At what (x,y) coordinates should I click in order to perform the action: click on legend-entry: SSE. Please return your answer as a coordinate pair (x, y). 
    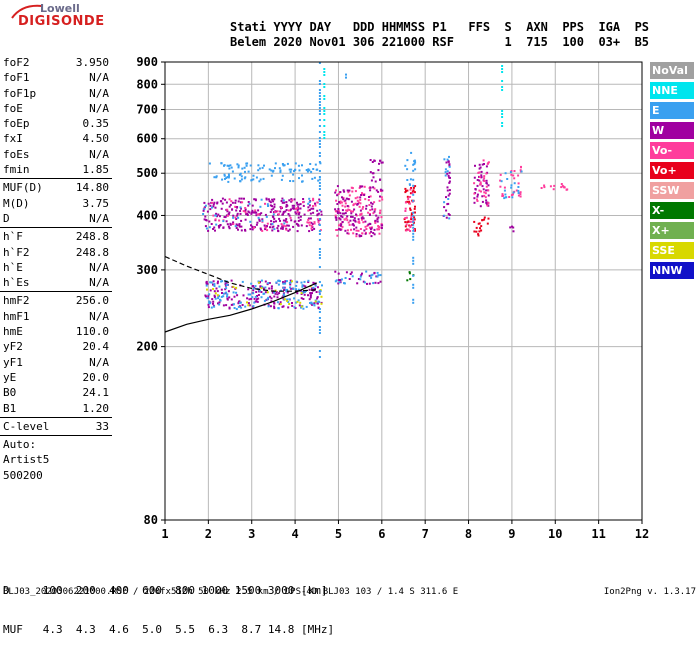
    Looking at the image, I should click on (672, 250).